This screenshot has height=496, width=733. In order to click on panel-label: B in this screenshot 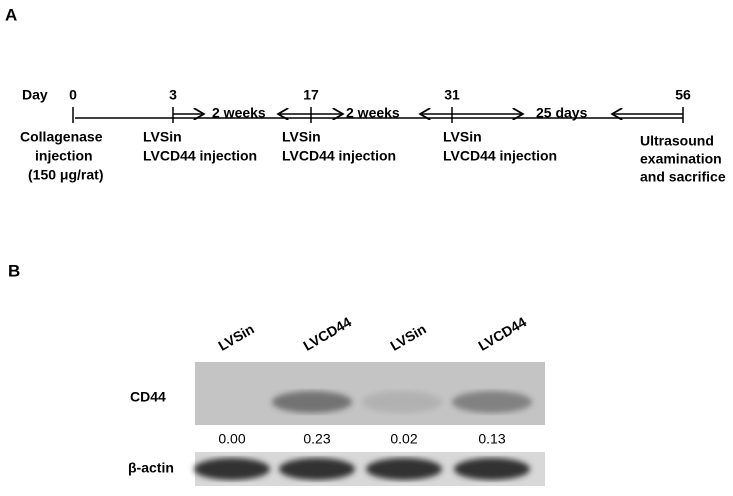, I will do `click(14, 270)`.